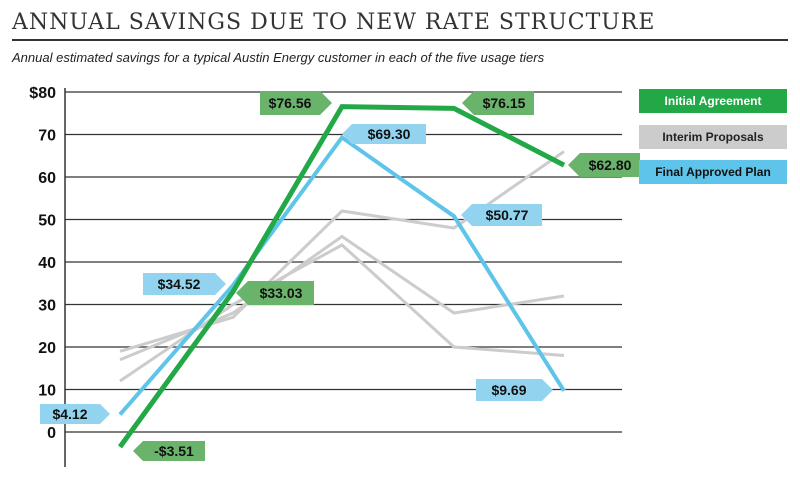  I want to click on data-label-initial-agreement-1-tag, so click(169, 451).